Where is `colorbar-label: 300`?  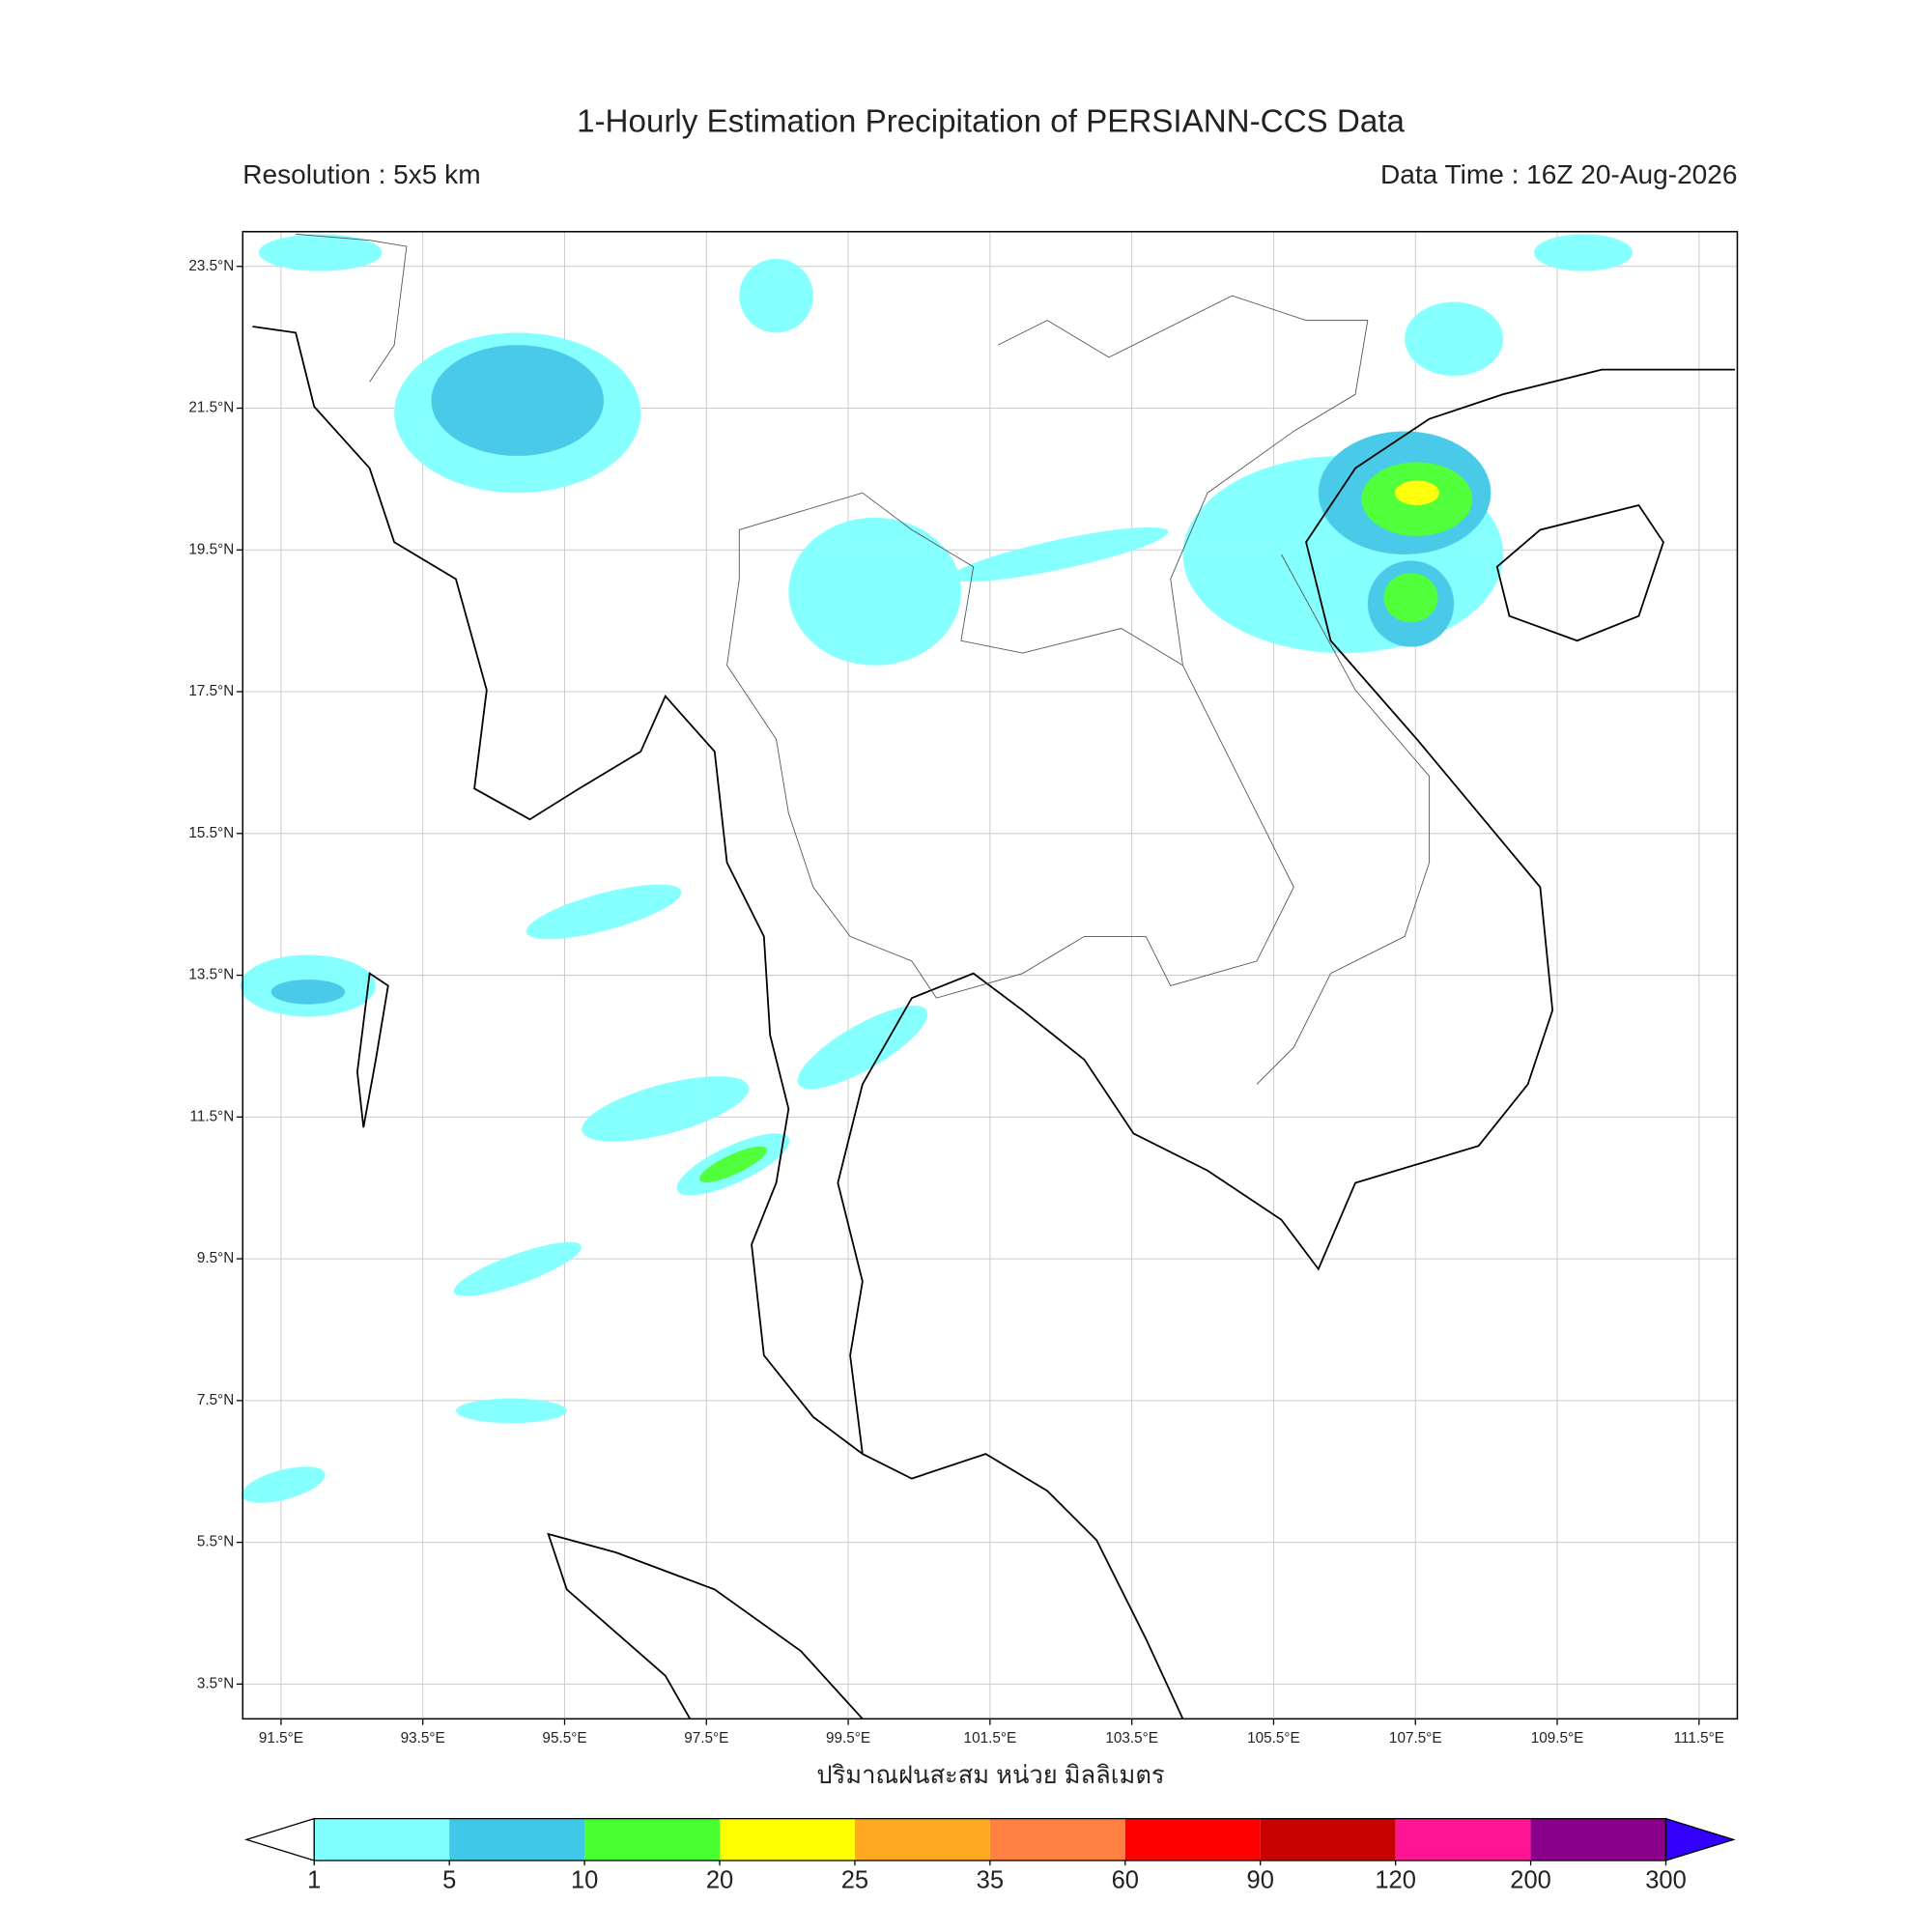
colorbar-label: 300 is located at coordinates (1666, 1879).